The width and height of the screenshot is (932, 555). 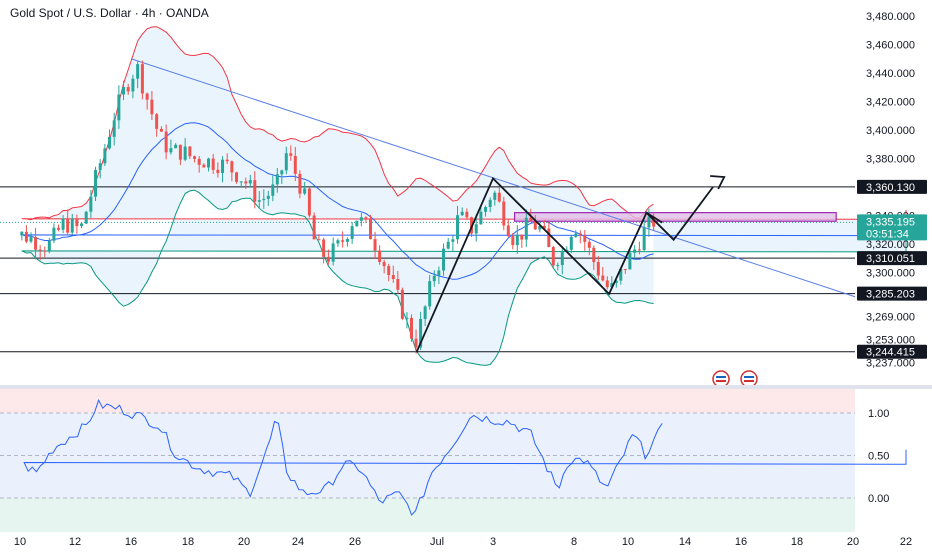 I want to click on price-axis-tick-label: 3,420.000, so click(x=890, y=103).